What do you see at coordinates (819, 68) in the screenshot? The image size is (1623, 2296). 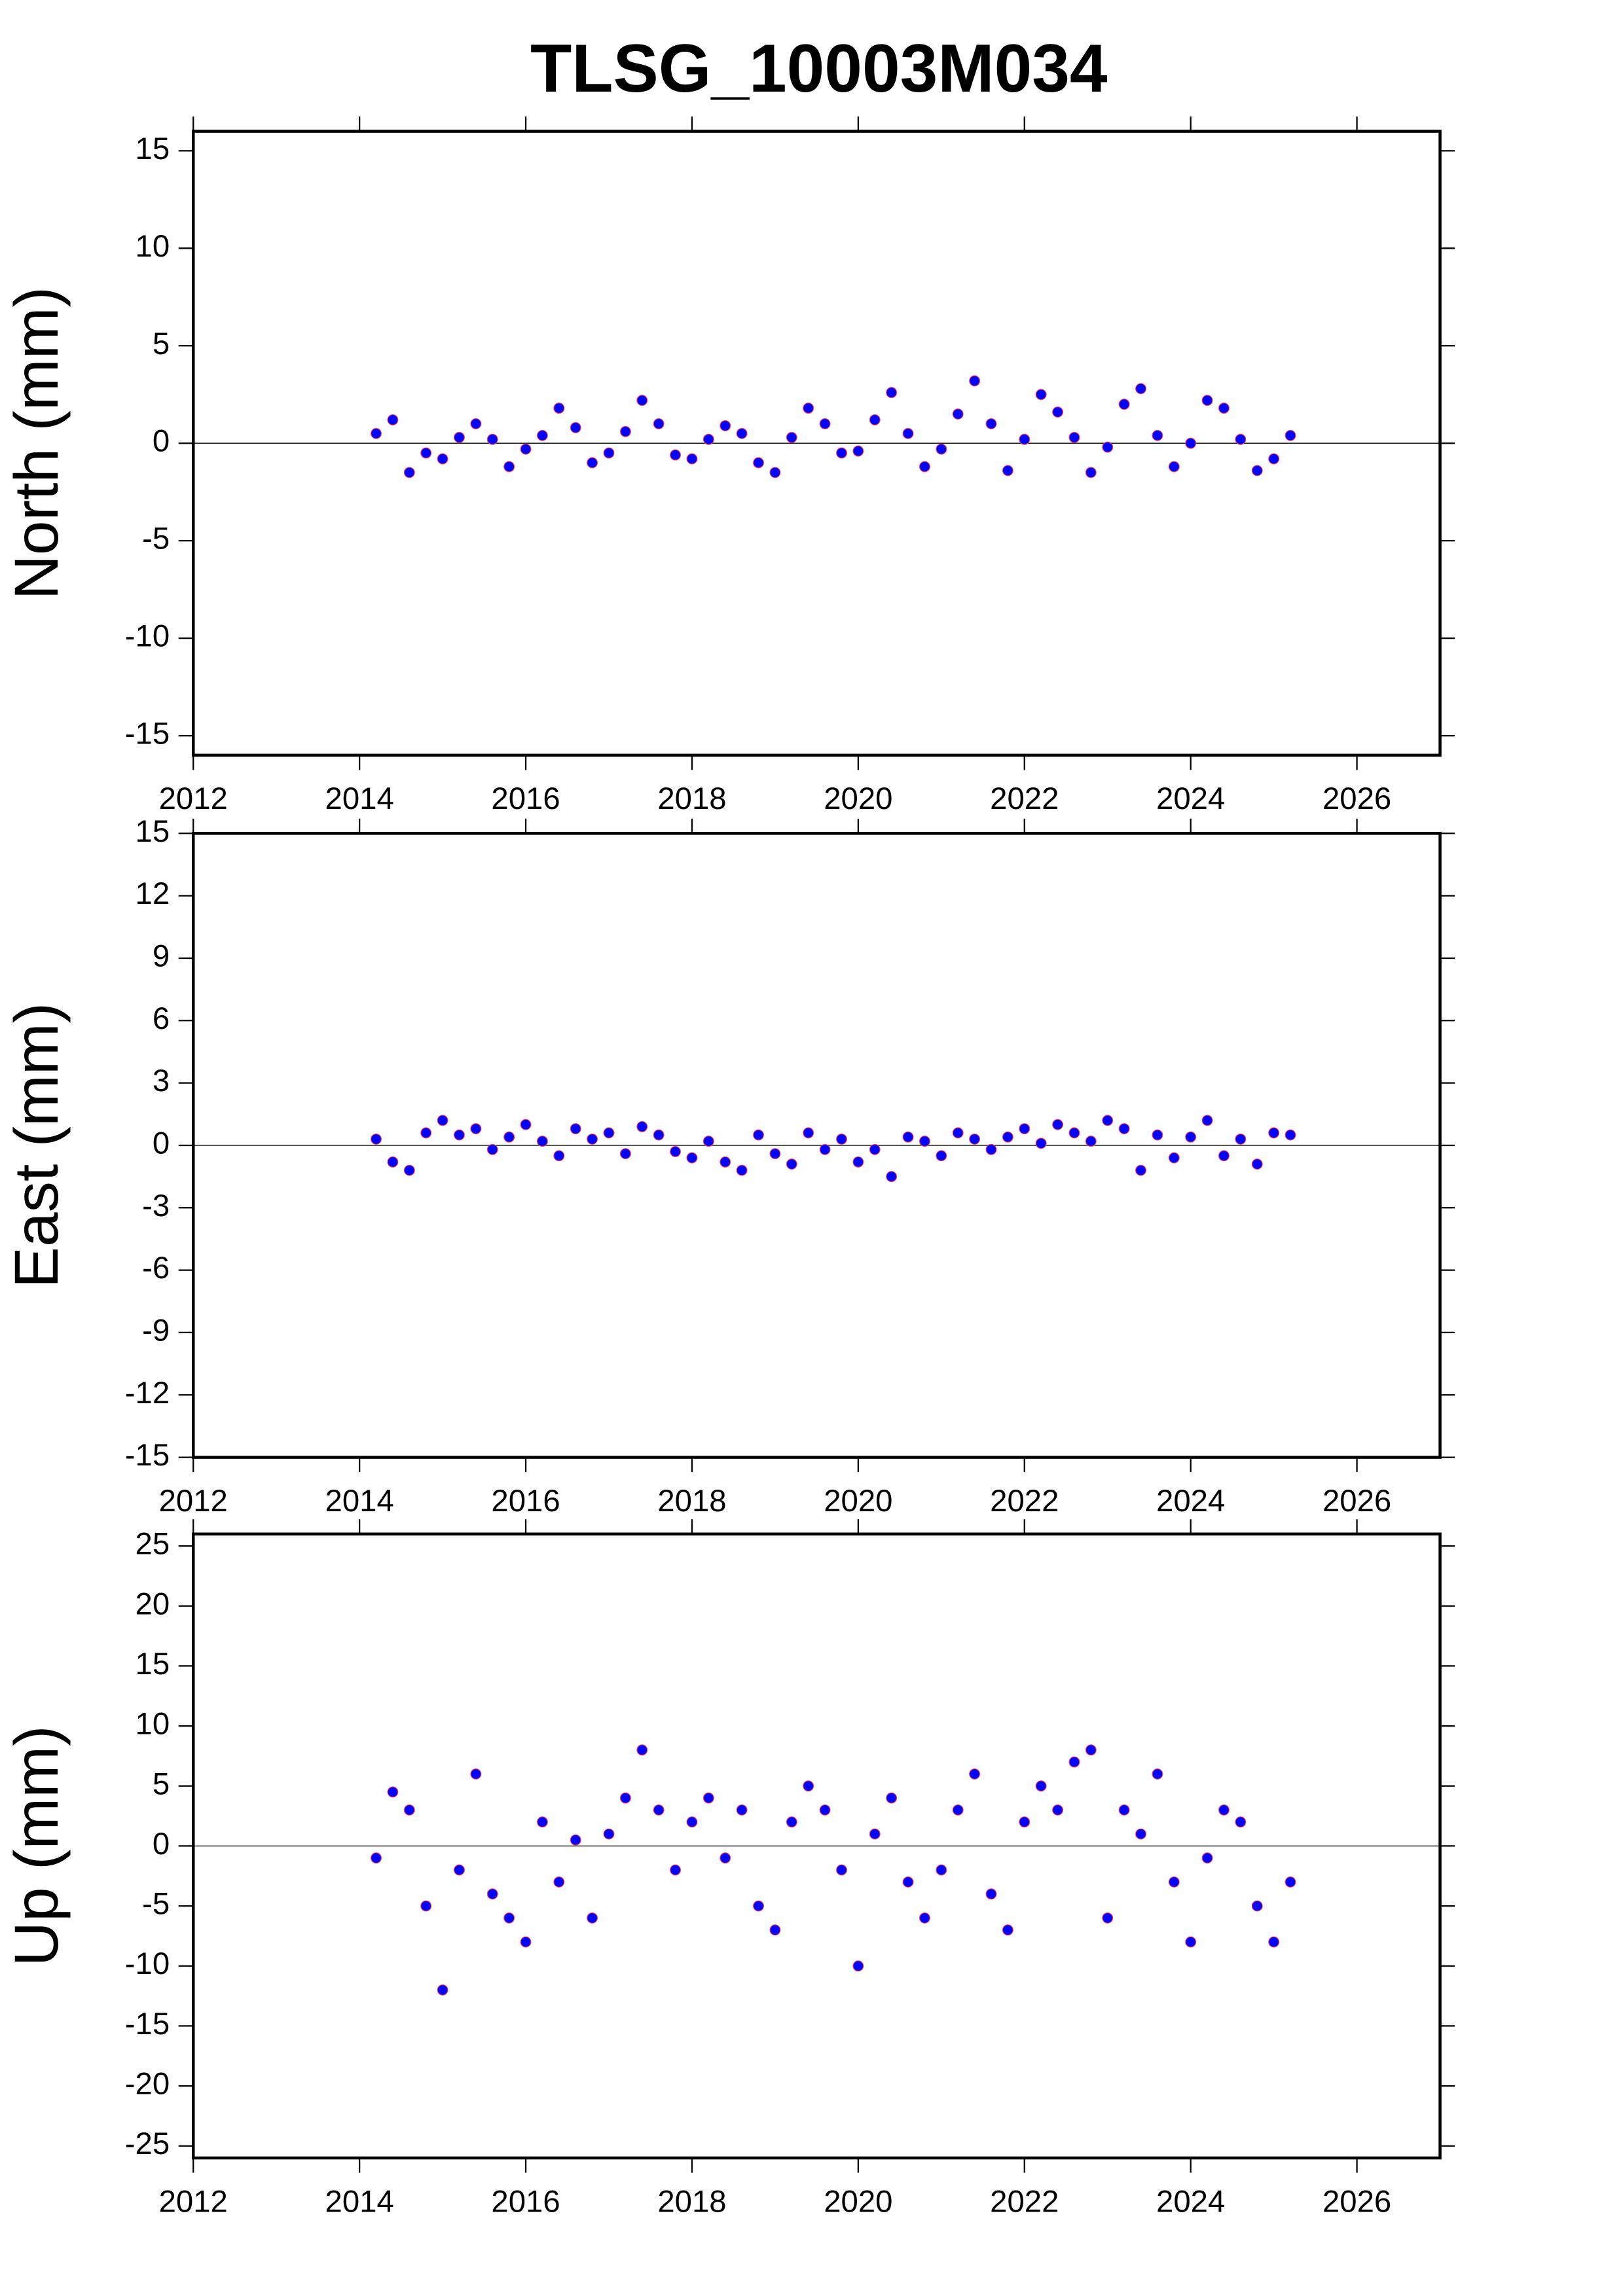 I see `figure-title: TLSG_10003M034` at bounding box center [819, 68].